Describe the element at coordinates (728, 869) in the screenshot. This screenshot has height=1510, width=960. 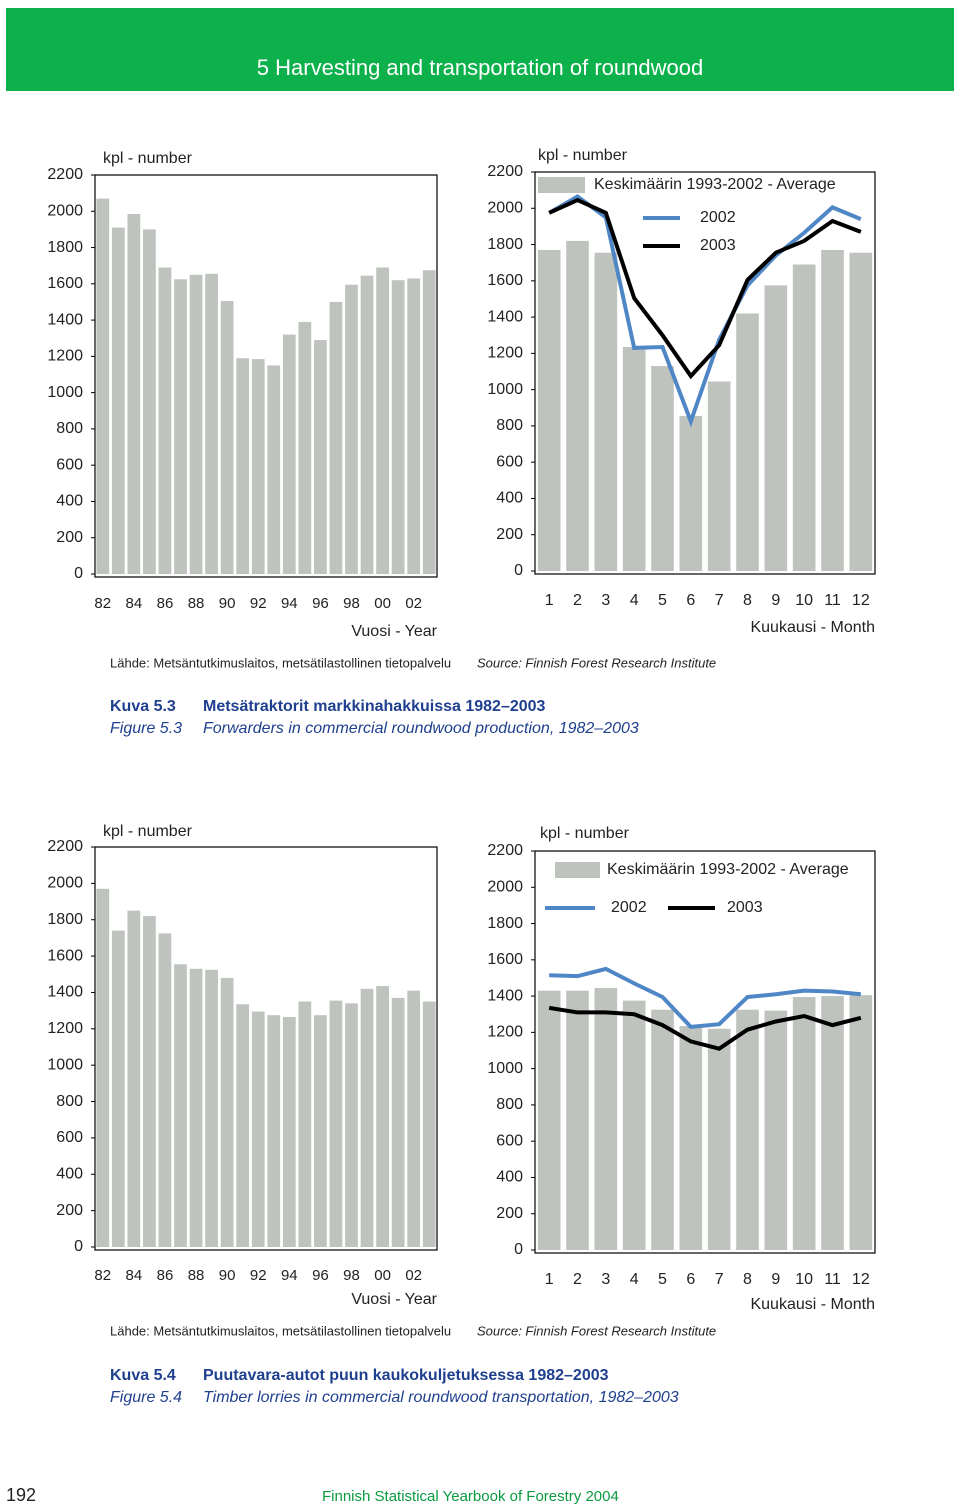
I see `legend-label: Keskimäärin 1993-2002 - Average` at that location.